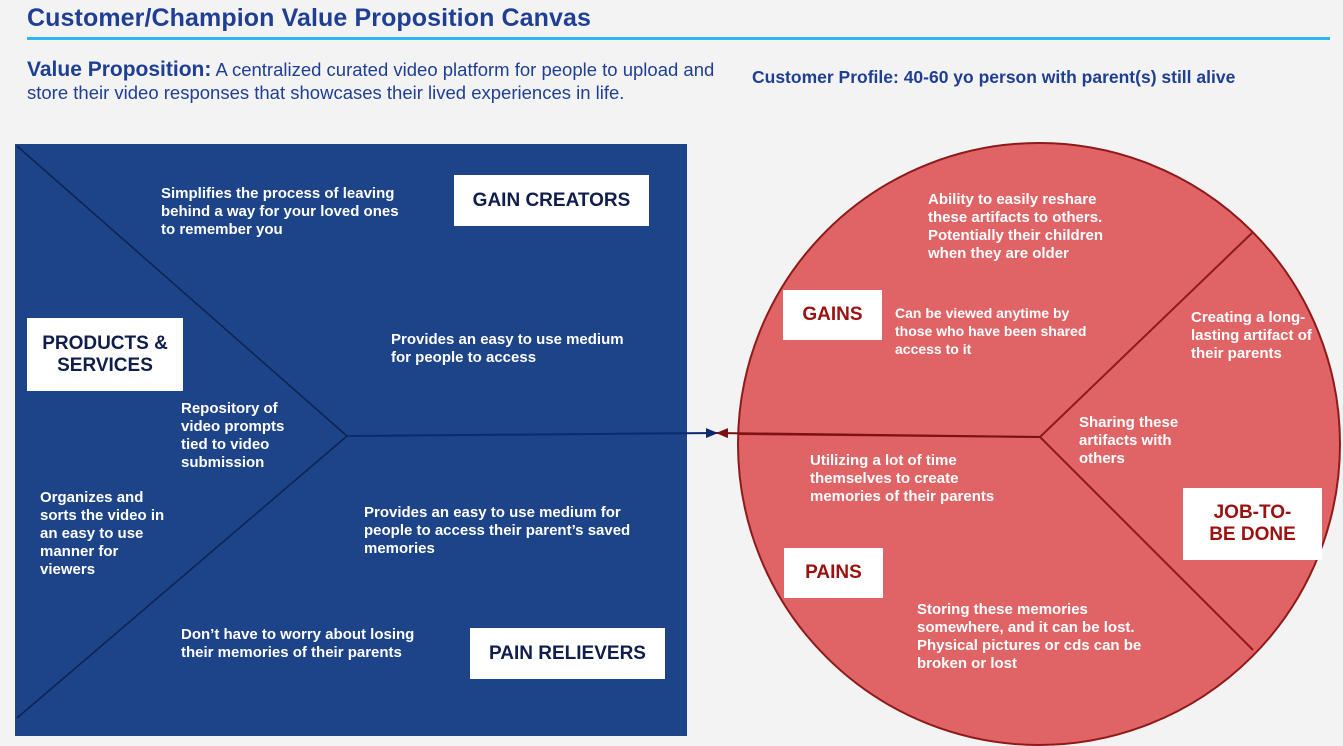  I want to click on value-map-arrow, so click(532, 433).